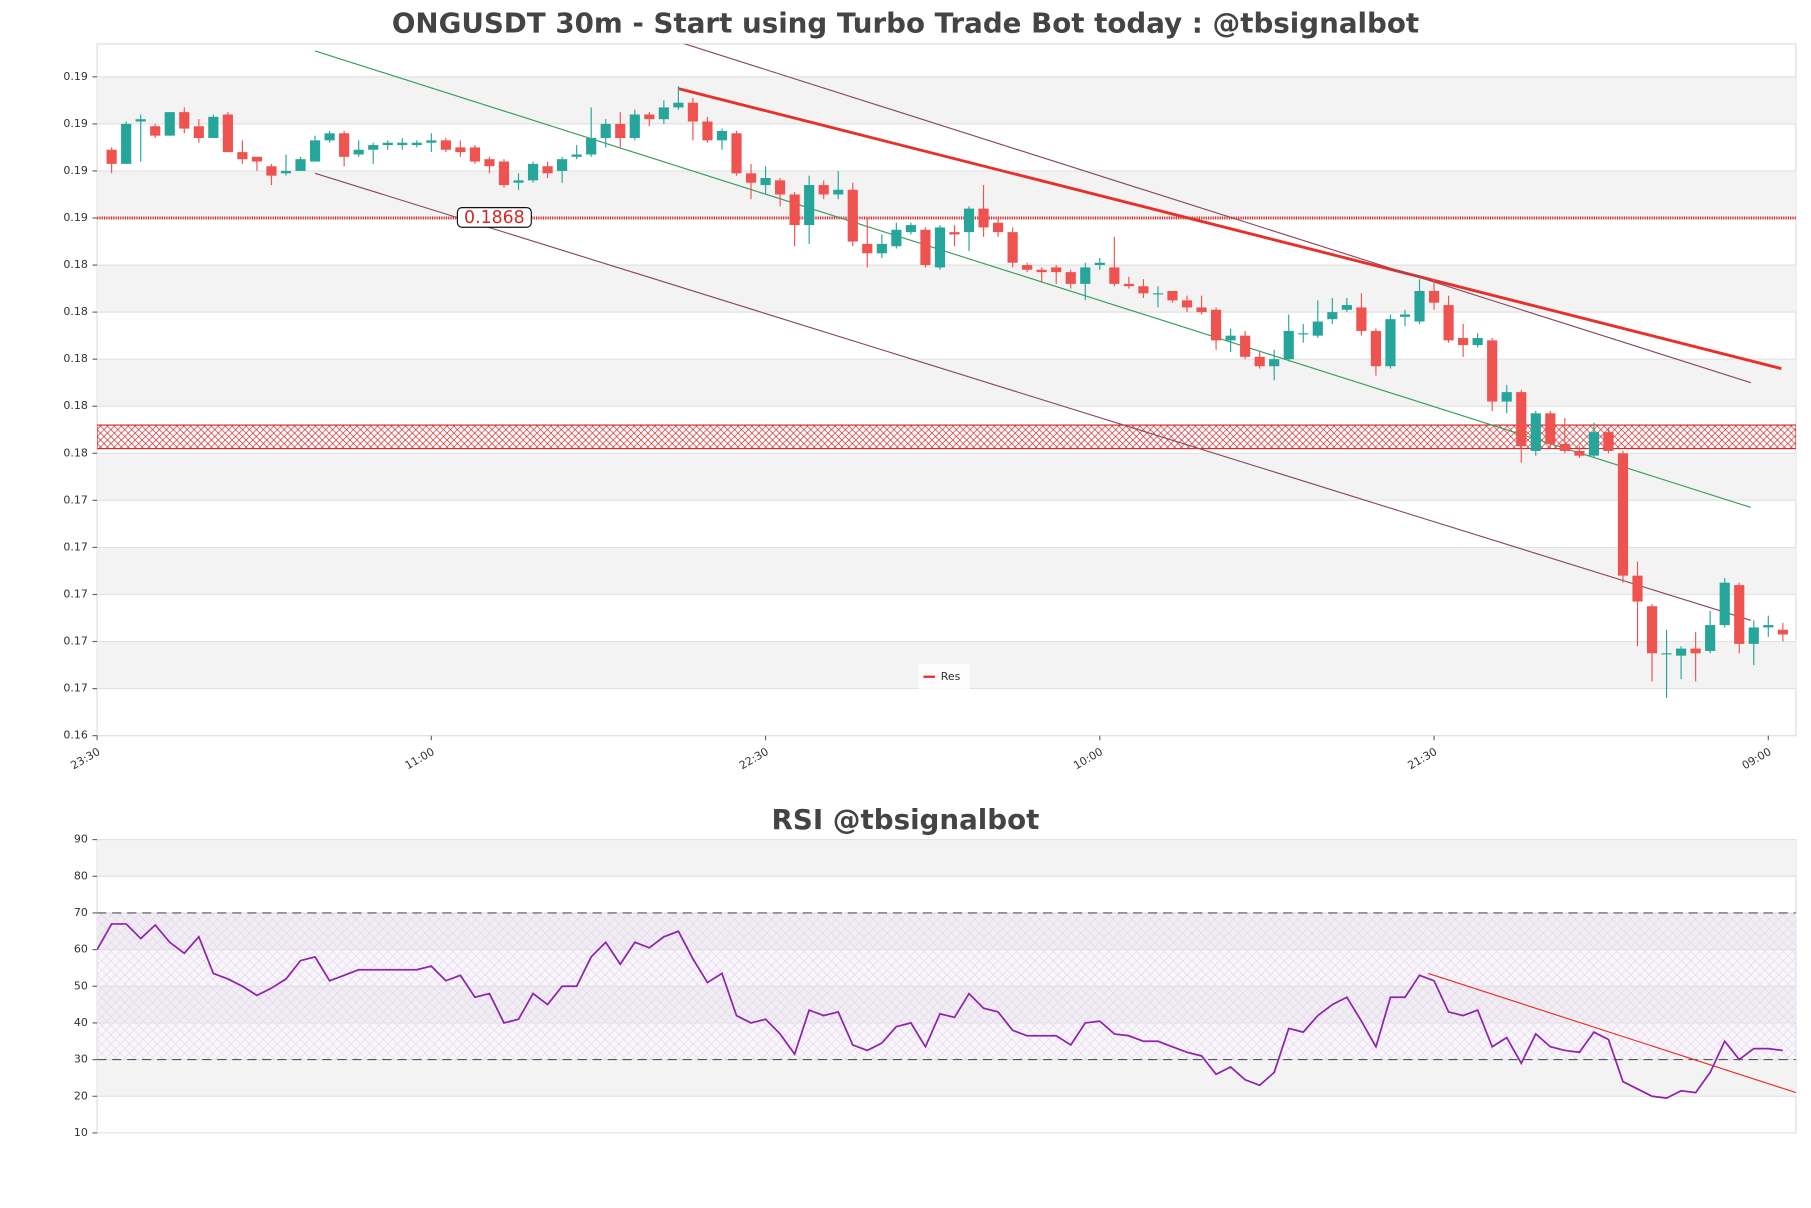 The width and height of the screenshot is (1811, 1208). I want to click on rsi-title: RSI @tbsignalbot, so click(906, 819).